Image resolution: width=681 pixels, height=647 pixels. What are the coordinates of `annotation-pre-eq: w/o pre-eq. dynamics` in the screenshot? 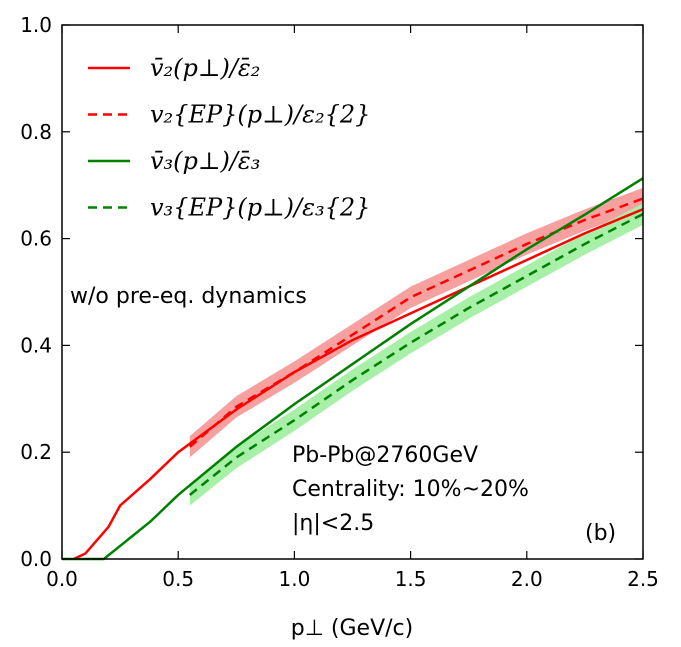 It's located at (188, 296).